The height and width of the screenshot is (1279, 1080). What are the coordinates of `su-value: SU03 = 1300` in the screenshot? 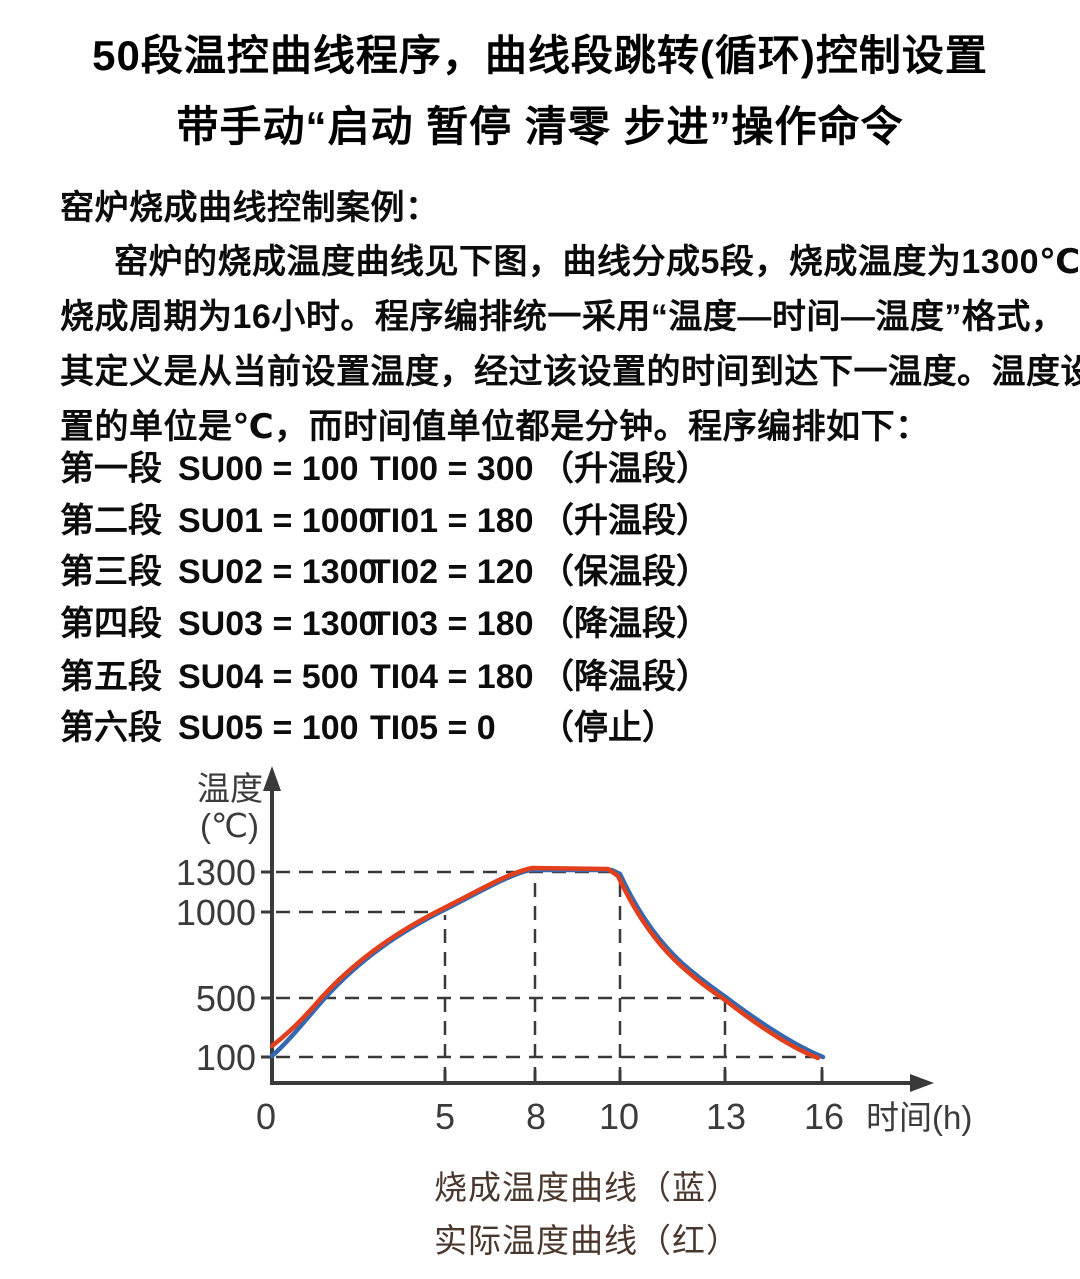 It's located at (278, 624).